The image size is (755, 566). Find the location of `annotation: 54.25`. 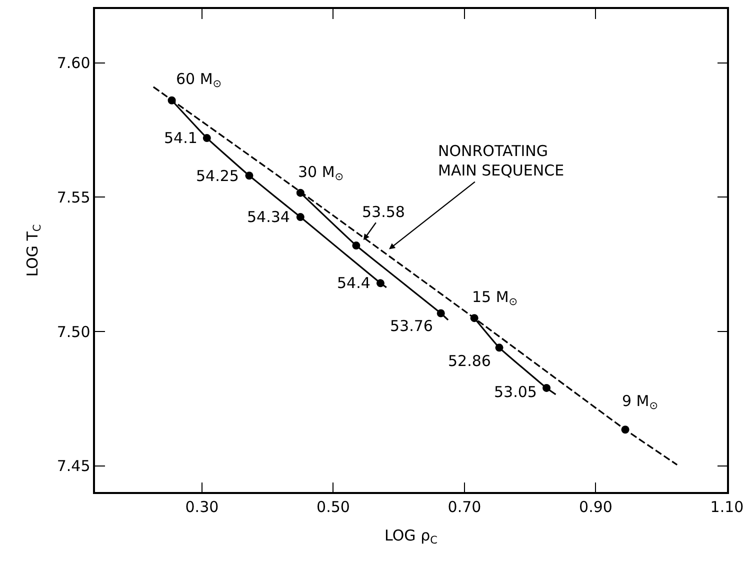

annotation: 54.25 is located at coordinates (217, 176).